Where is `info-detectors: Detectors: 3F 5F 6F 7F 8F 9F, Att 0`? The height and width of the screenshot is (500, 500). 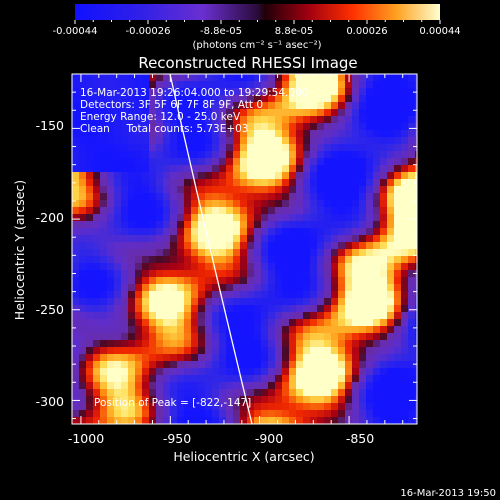
info-detectors: Detectors: 3F 5F 6F 7F 8F 9F, Att 0 is located at coordinates (171, 105).